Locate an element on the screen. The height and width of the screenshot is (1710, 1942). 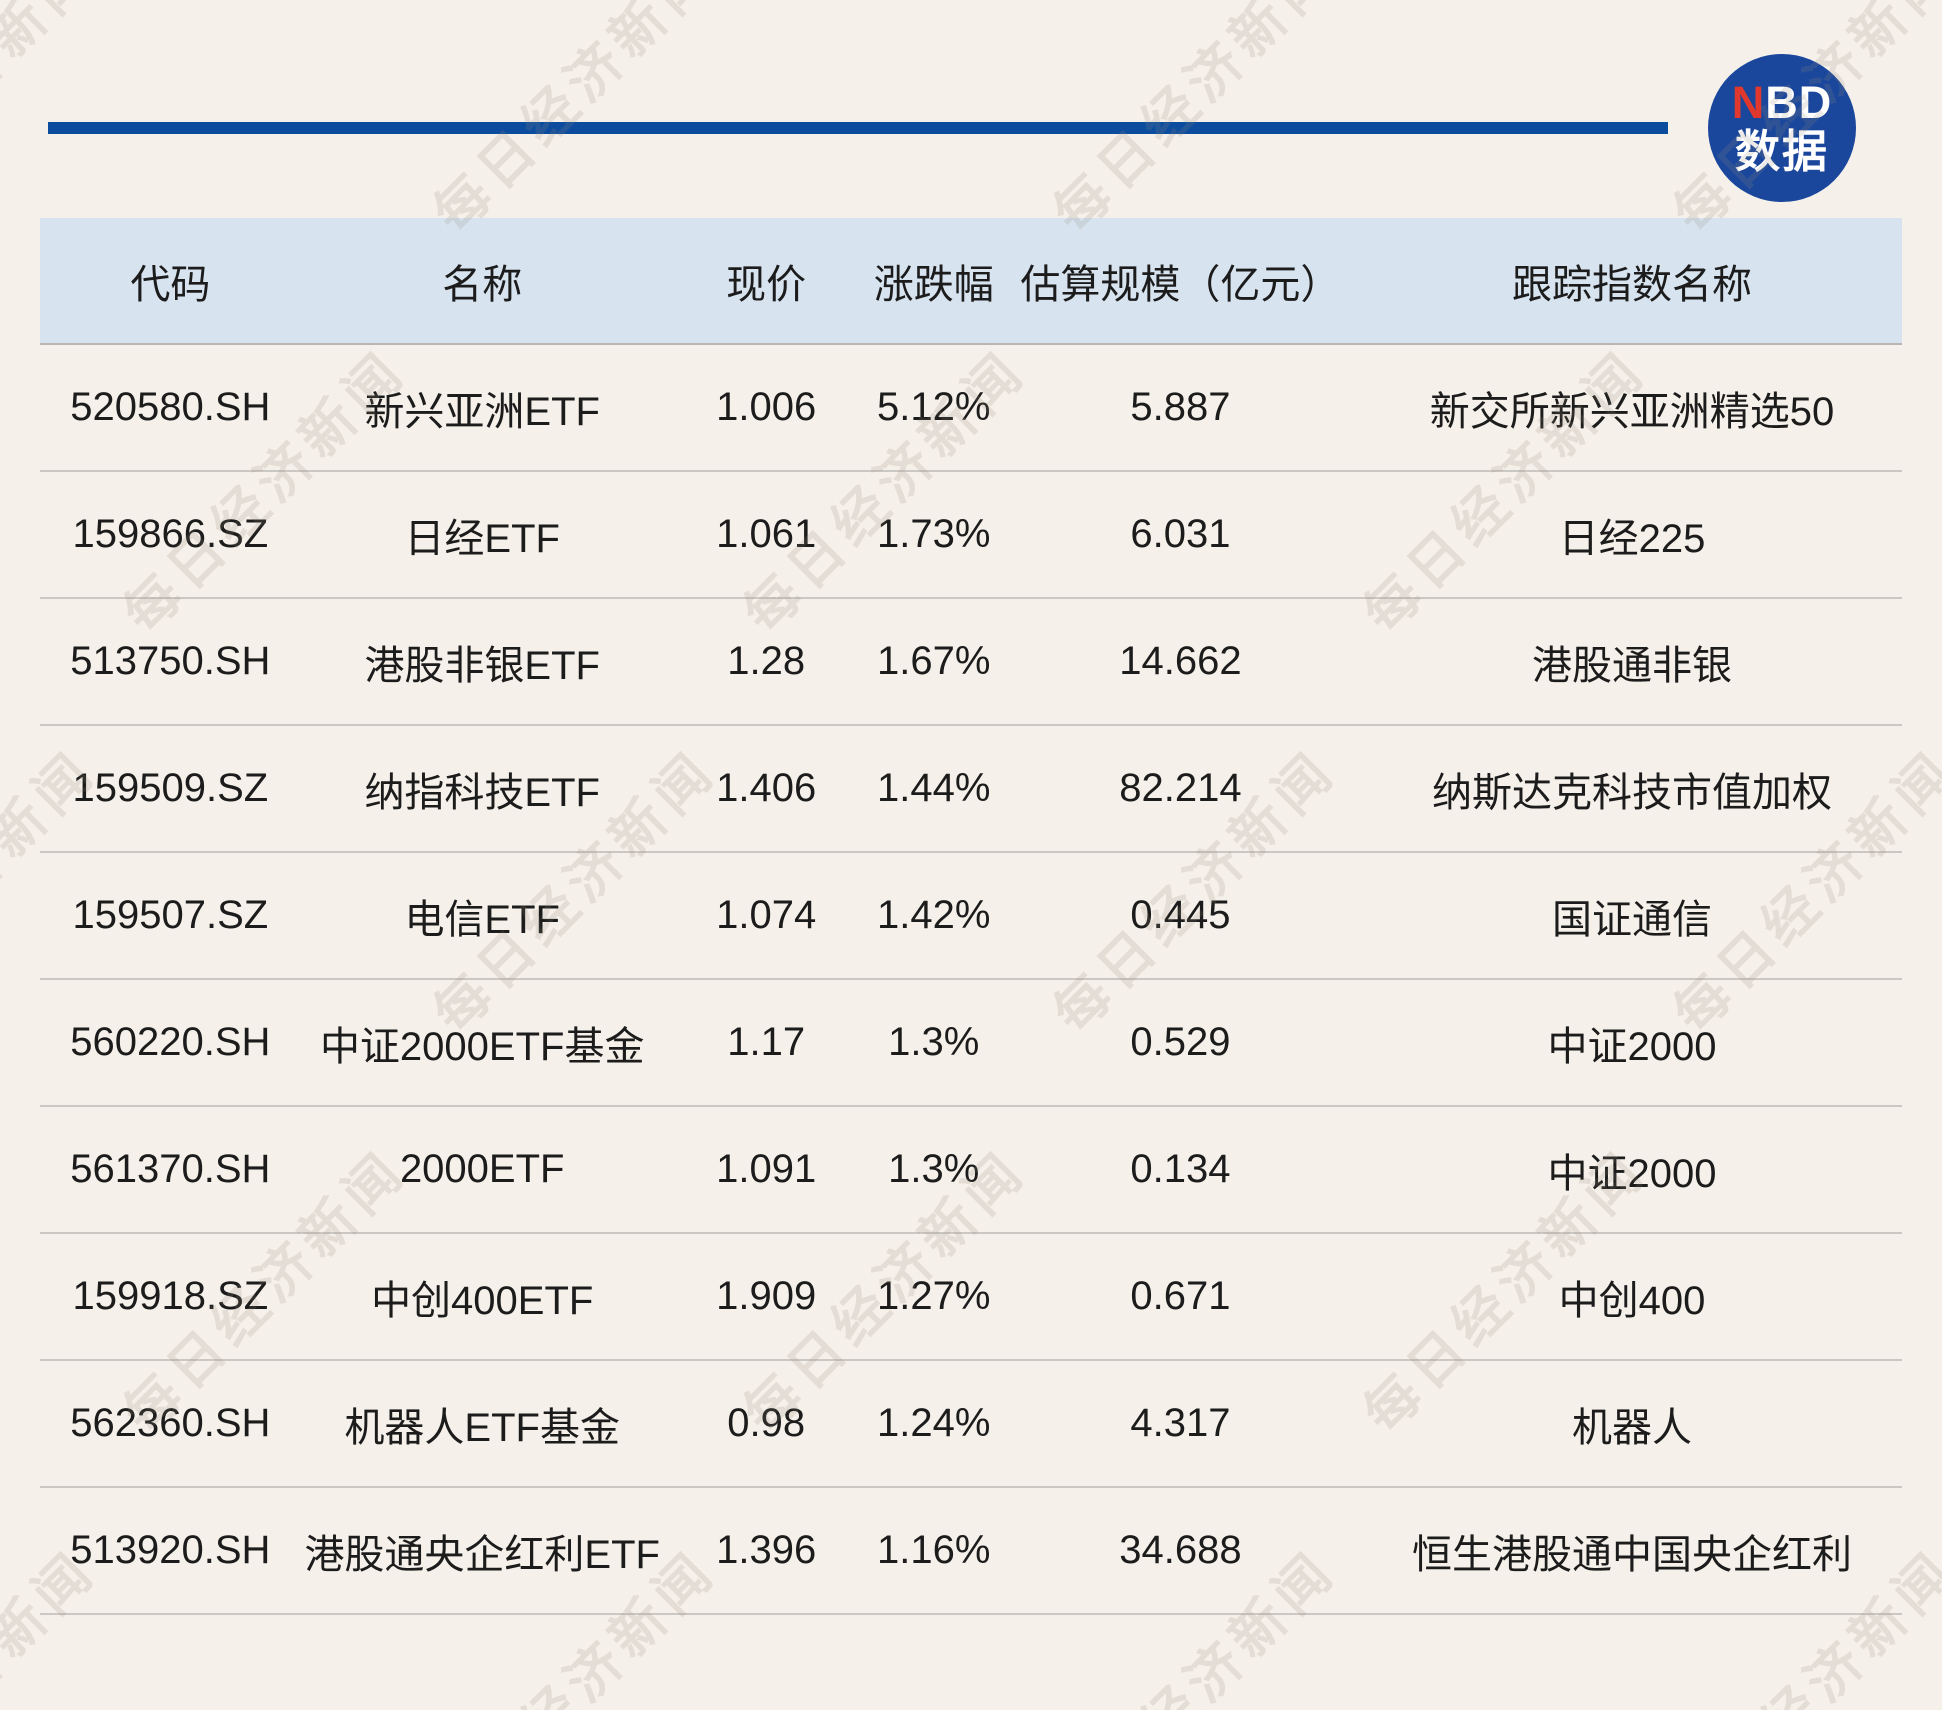
header-divider-line is located at coordinates (858, 128).